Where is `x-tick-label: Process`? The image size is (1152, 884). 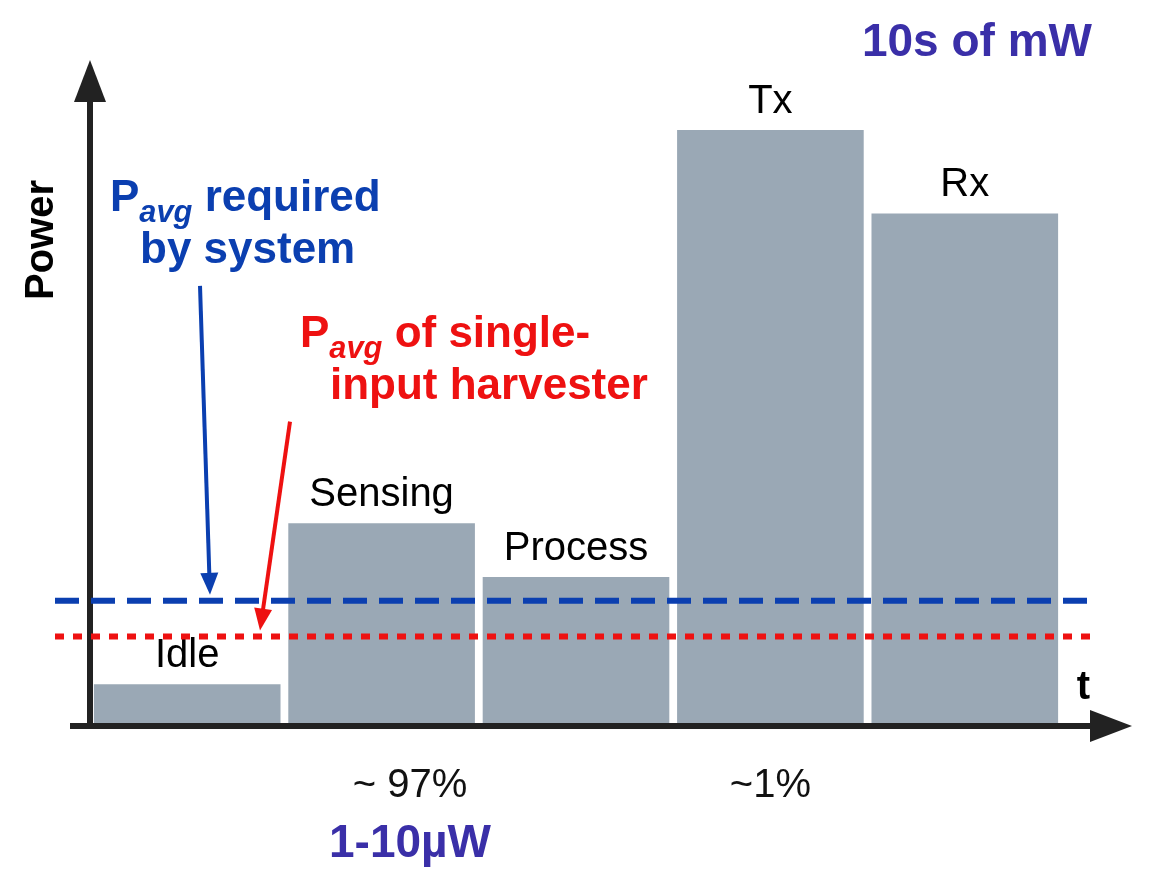 x-tick-label: Process is located at coordinates (576, 546).